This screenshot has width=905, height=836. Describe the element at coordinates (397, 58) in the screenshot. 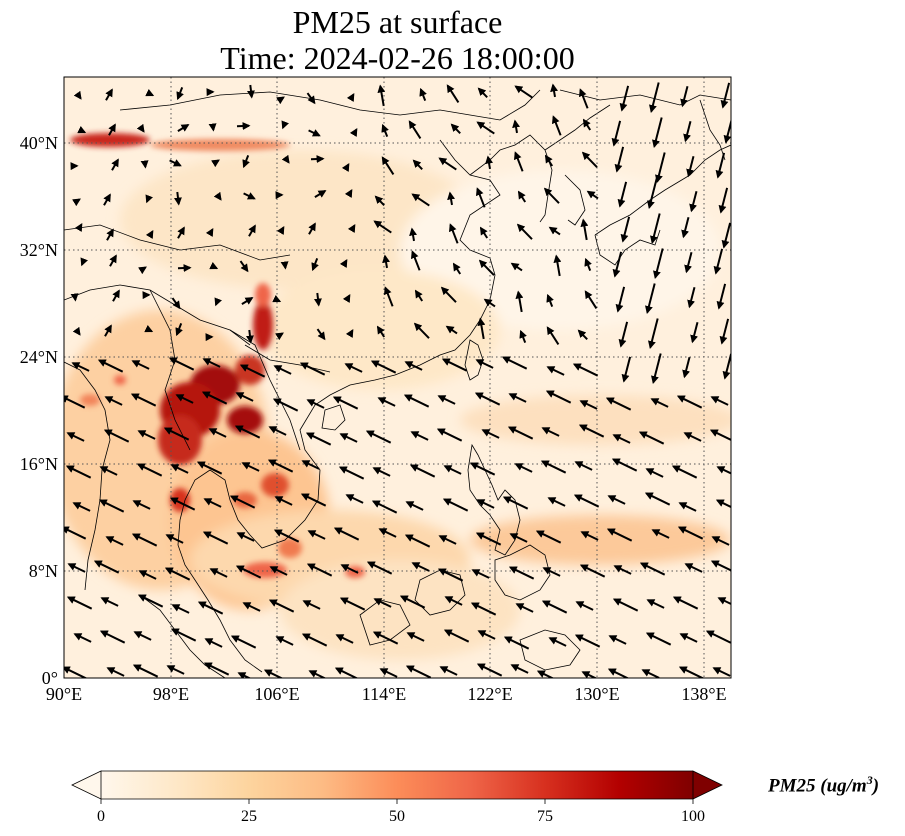

I see `map-timestamp: Time: 2024-02-26 18:00:00` at that location.